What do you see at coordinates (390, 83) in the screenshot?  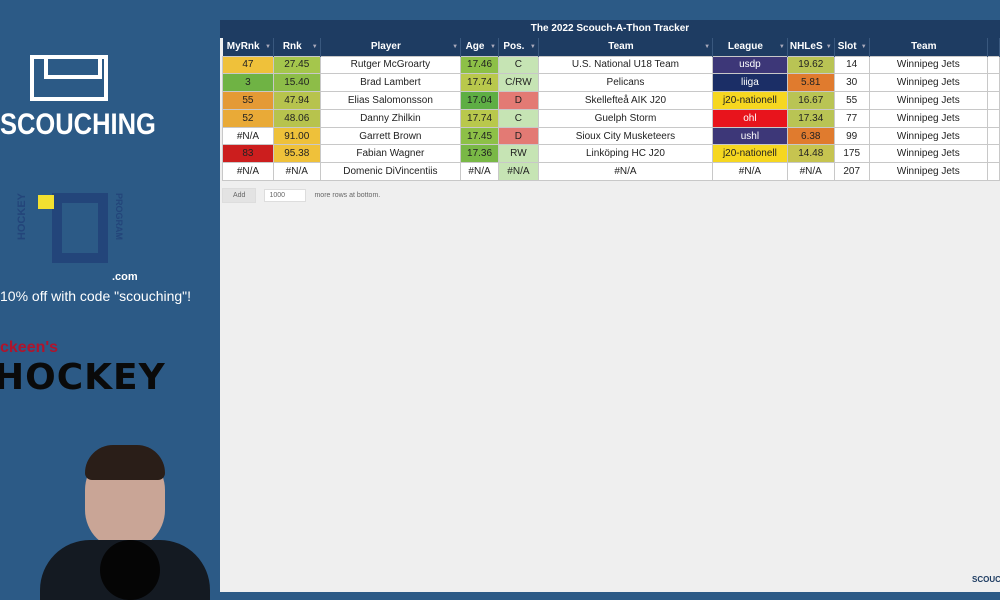 I see `table-cell: Brad Lambert` at bounding box center [390, 83].